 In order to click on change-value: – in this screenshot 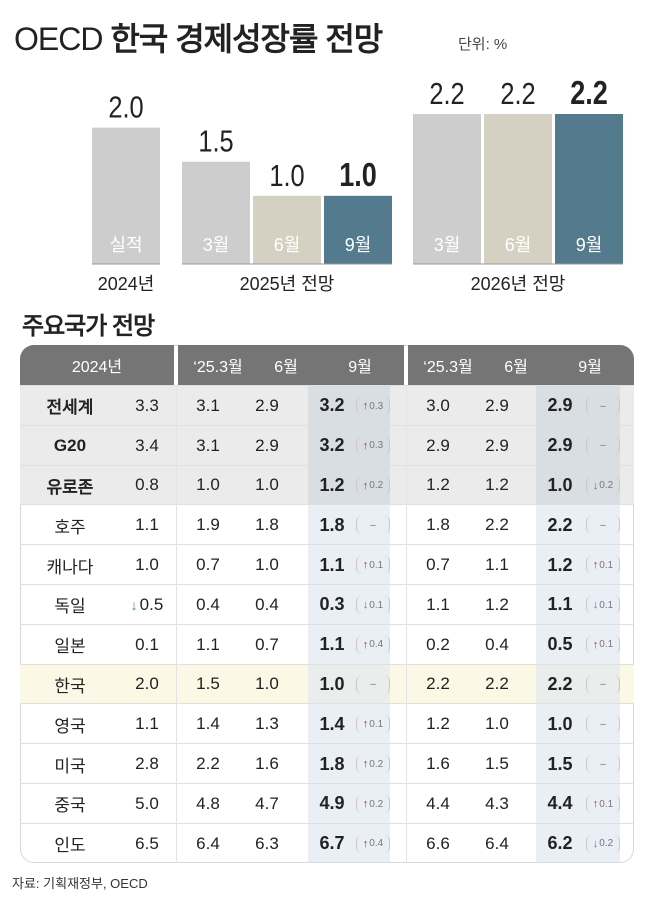, I will do `click(603, 446)`.